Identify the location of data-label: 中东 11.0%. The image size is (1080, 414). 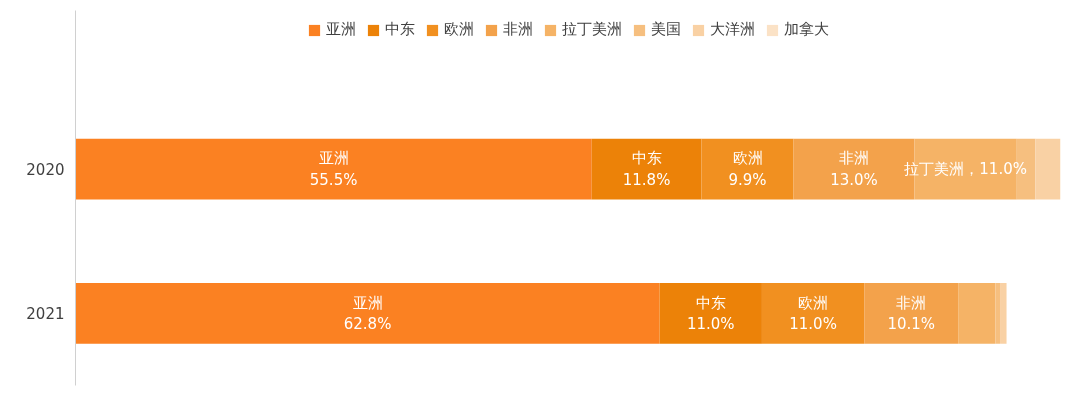
(710, 313).